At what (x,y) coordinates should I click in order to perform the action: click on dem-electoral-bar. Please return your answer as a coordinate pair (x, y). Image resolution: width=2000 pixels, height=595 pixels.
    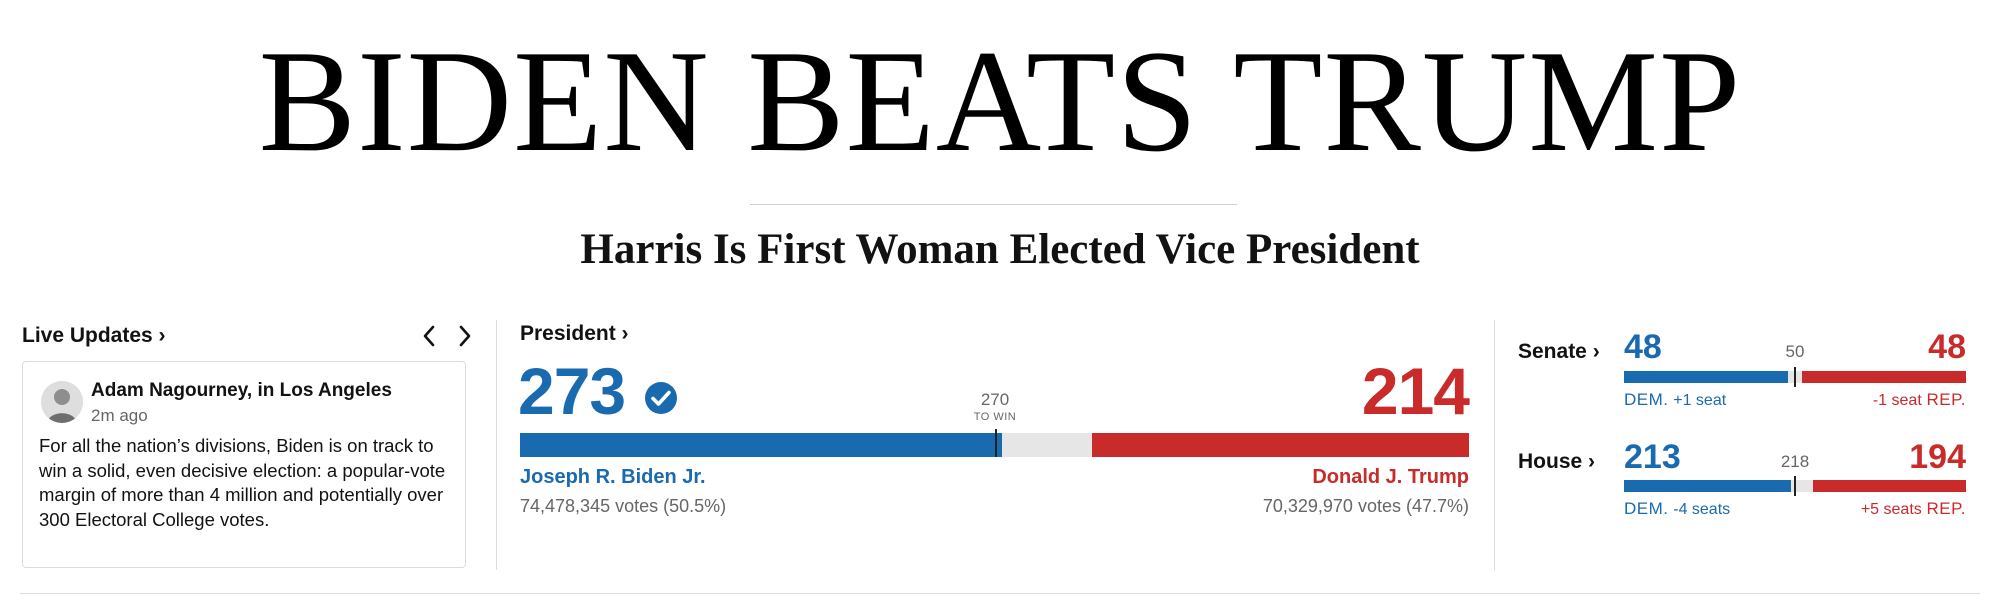
    Looking at the image, I should click on (761, 445).